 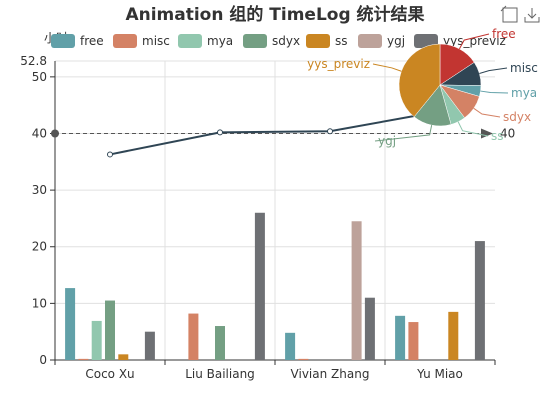 I want to click on x-tick-label: Vivian Zhang, so click(x=330, y=374).